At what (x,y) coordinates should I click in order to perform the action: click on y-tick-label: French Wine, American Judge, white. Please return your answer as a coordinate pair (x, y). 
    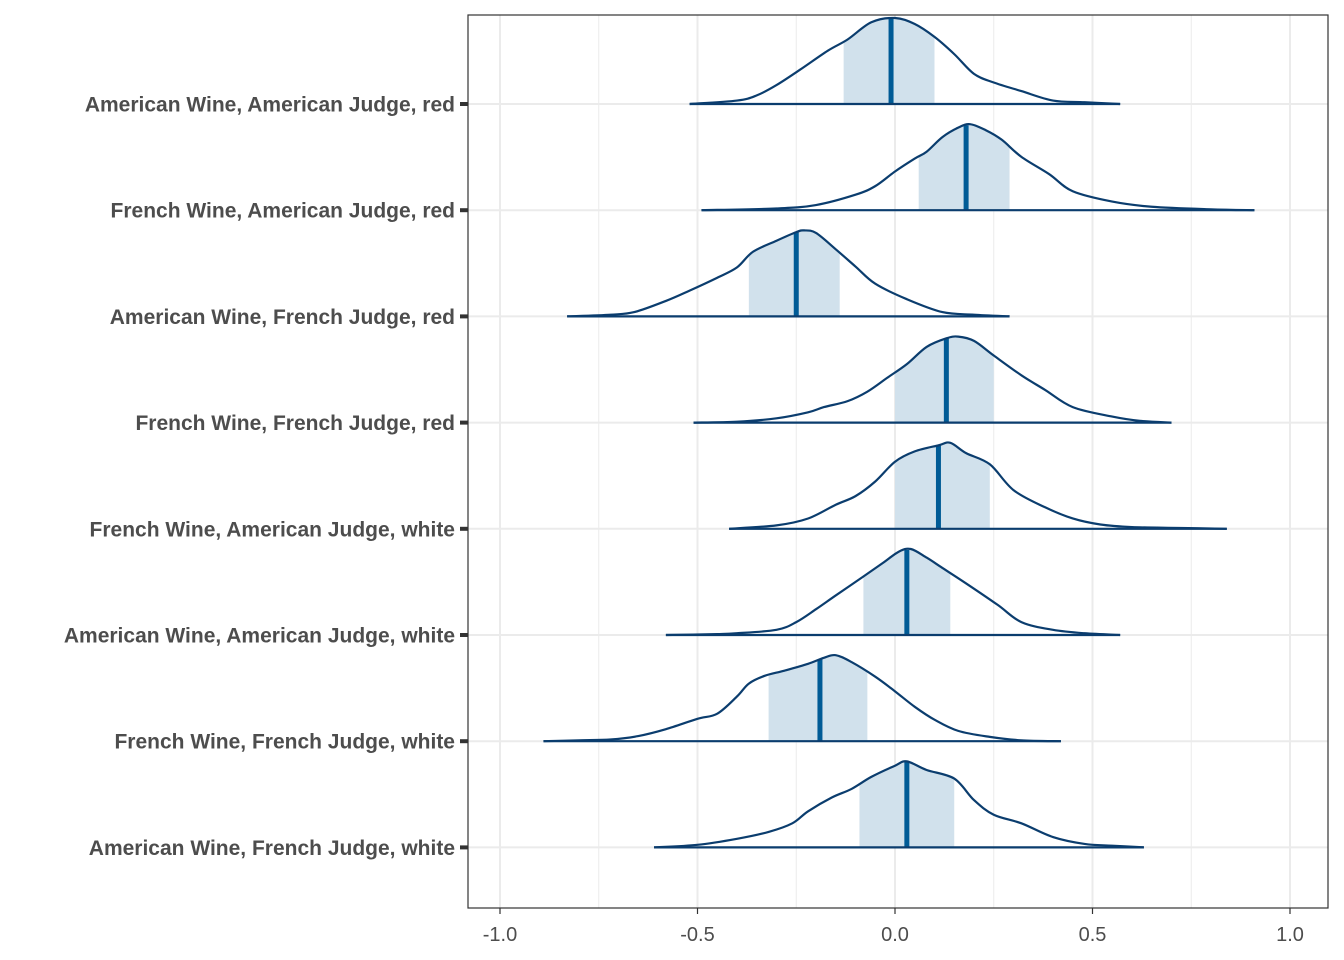
    Looking at the image, I should click on (272, 529).